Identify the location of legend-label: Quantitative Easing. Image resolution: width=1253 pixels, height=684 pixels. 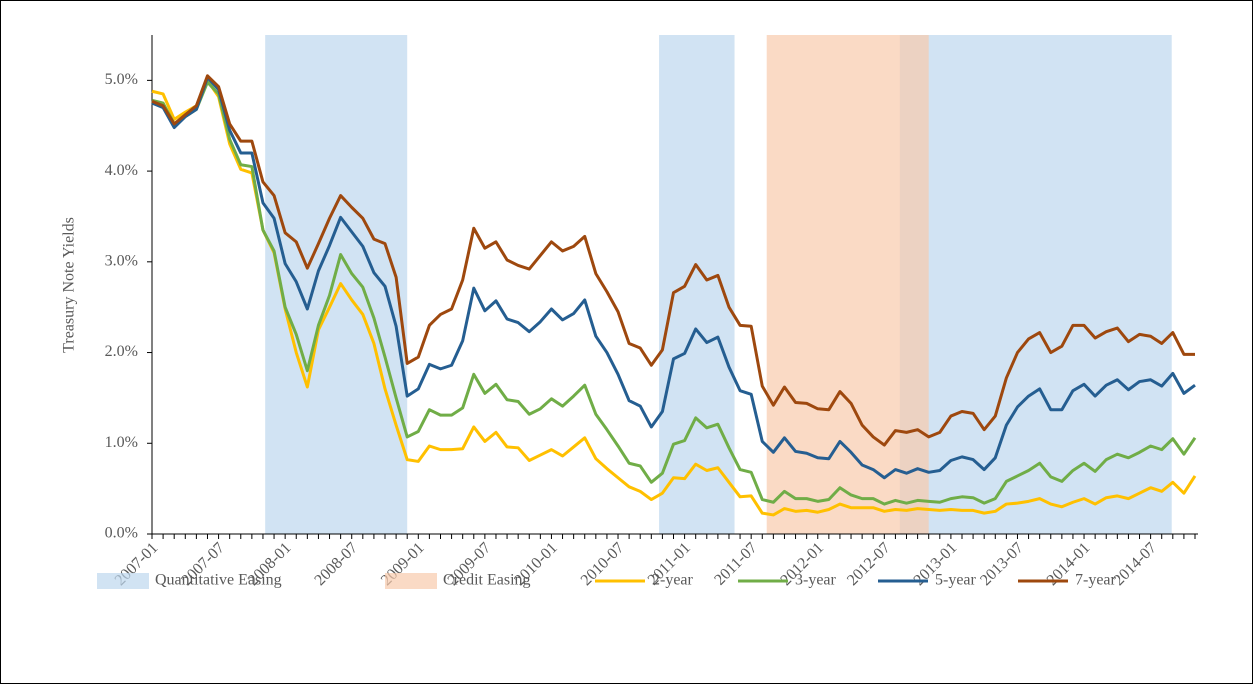
(218, 580).